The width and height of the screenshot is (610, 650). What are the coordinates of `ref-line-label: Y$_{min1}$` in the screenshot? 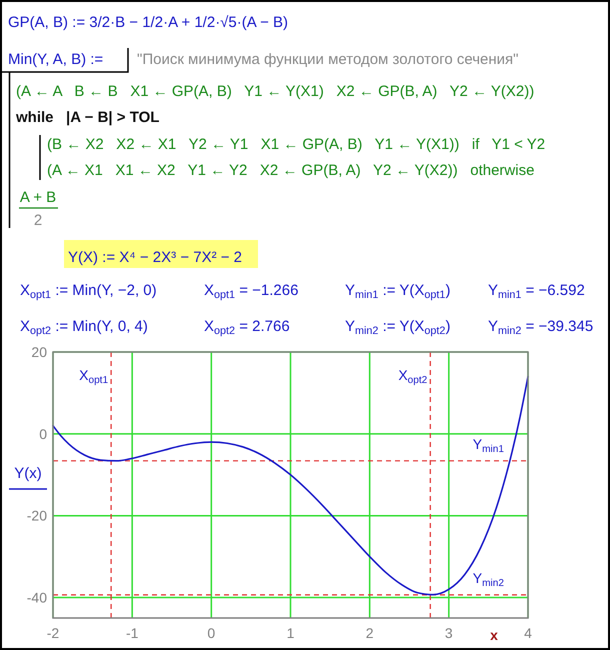 It's located at (488, 445).